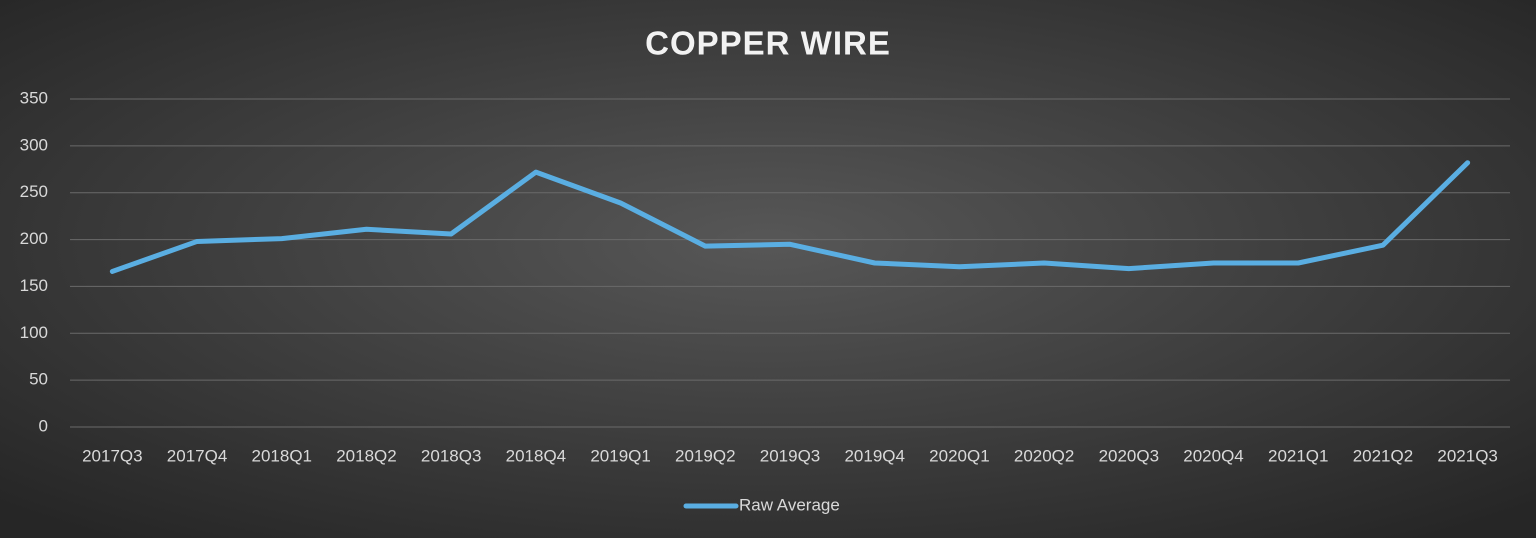  Describe the element at coordinates (620, 455) in the screenshot. I see `x-tick-label: 2019Q1` at that location.